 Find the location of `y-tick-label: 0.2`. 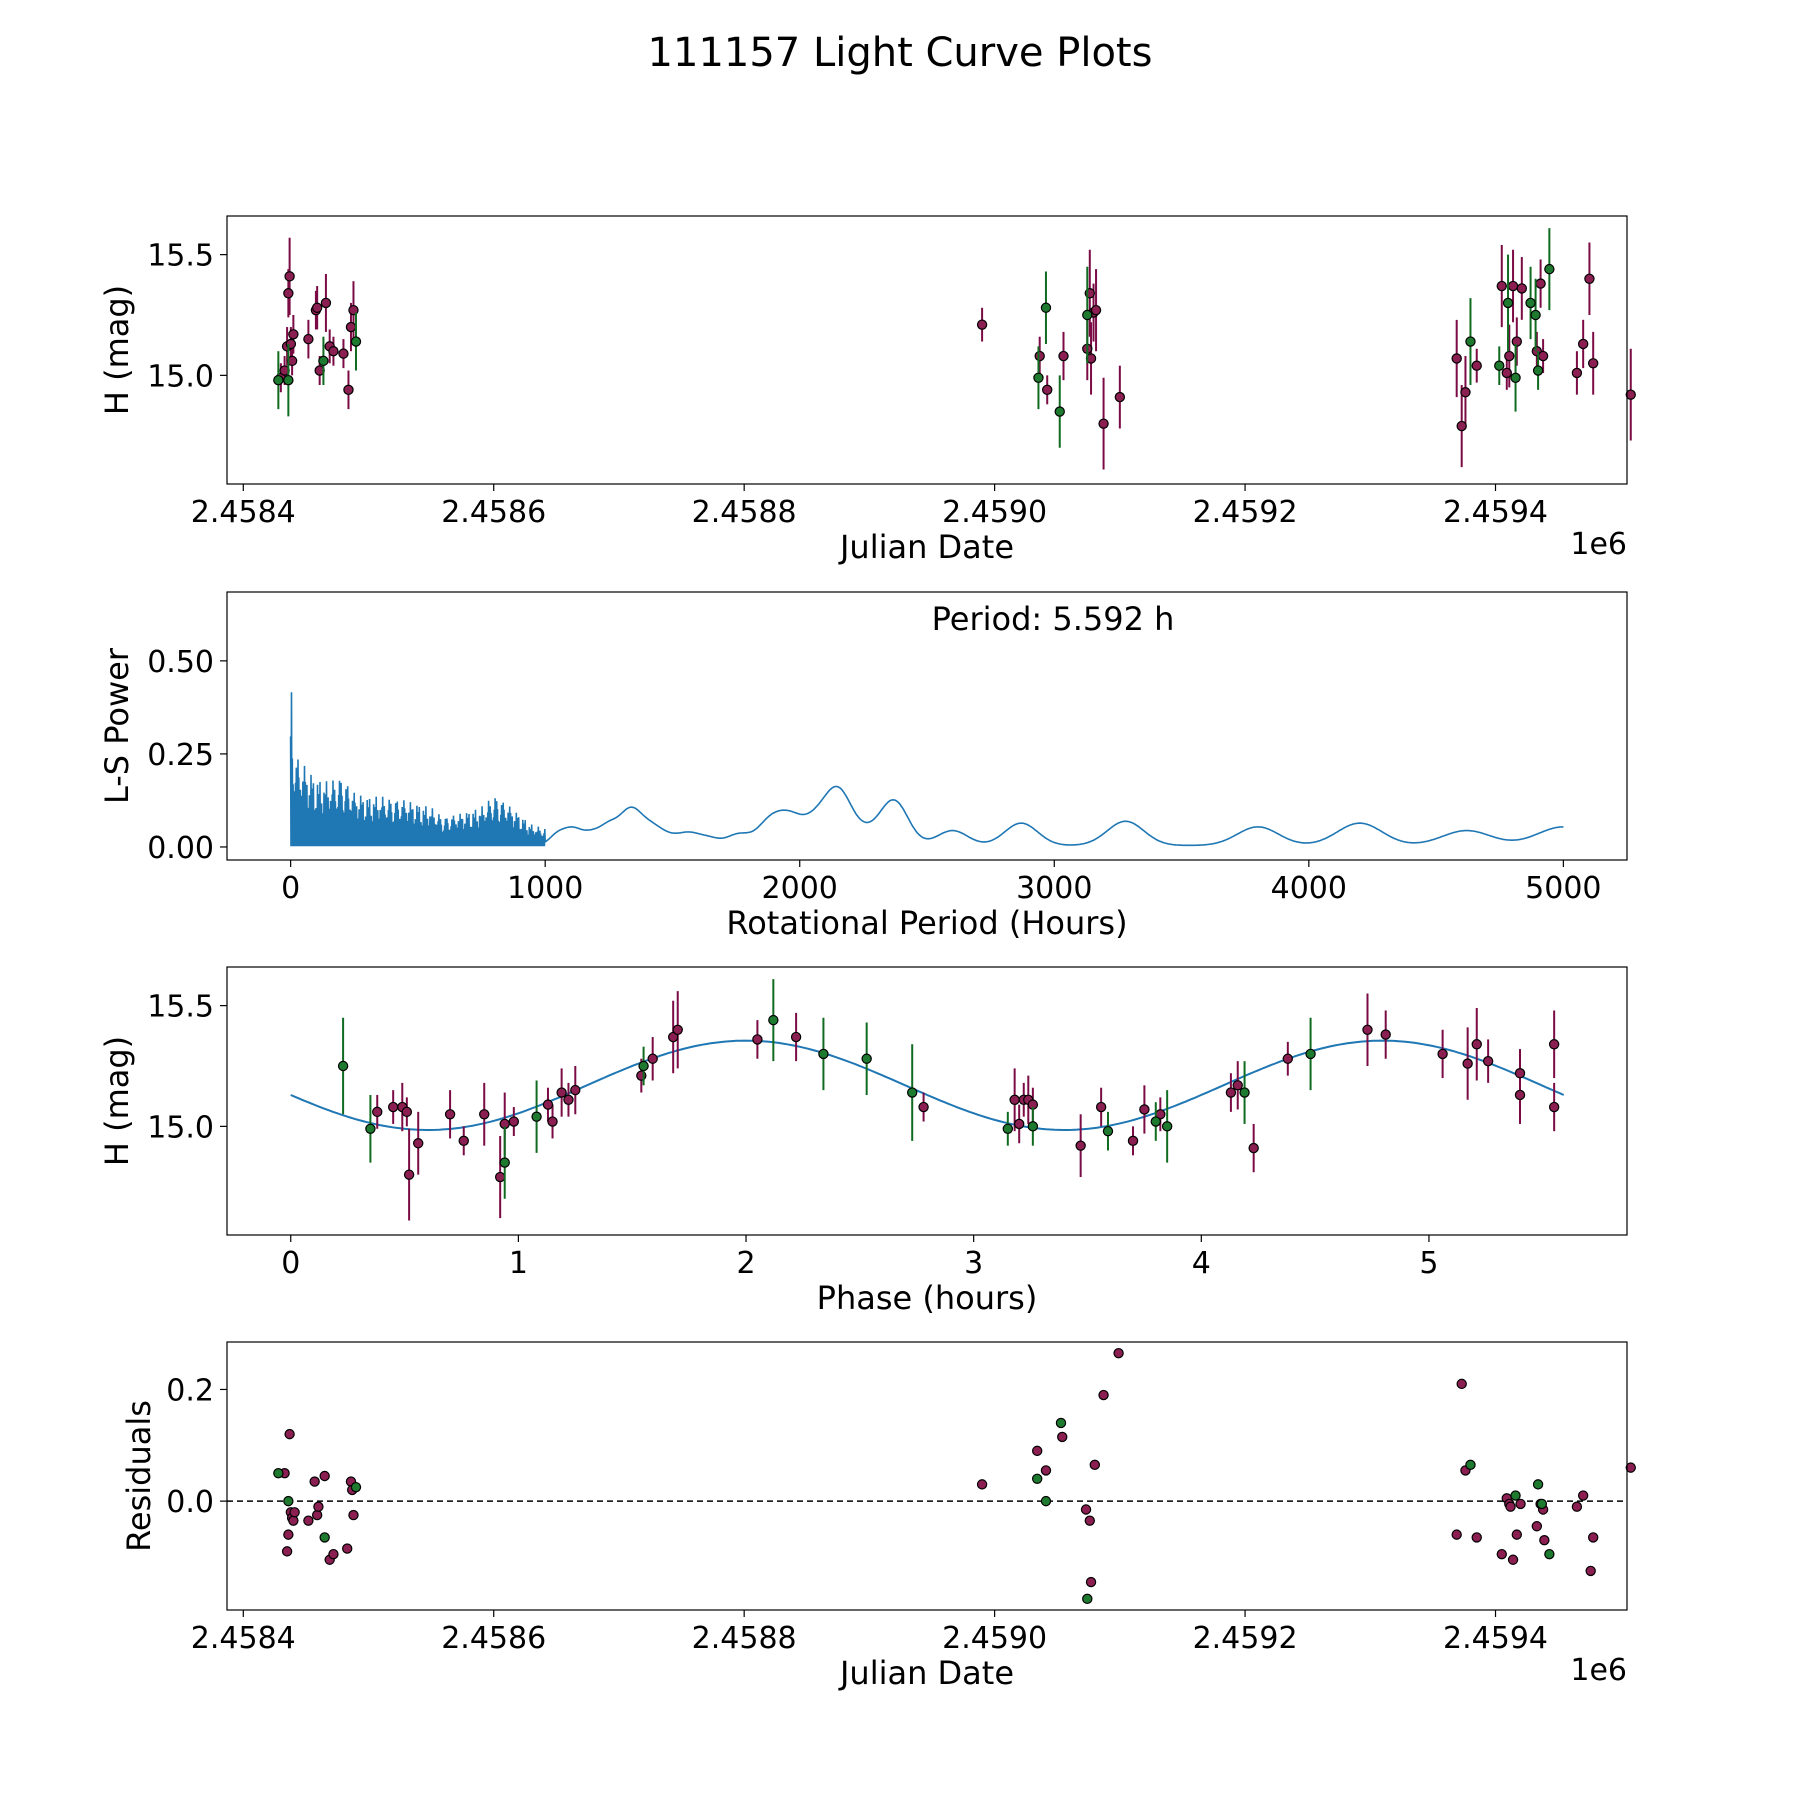

y-tick-label: 0.2 is located at coordinates (190, 1390).